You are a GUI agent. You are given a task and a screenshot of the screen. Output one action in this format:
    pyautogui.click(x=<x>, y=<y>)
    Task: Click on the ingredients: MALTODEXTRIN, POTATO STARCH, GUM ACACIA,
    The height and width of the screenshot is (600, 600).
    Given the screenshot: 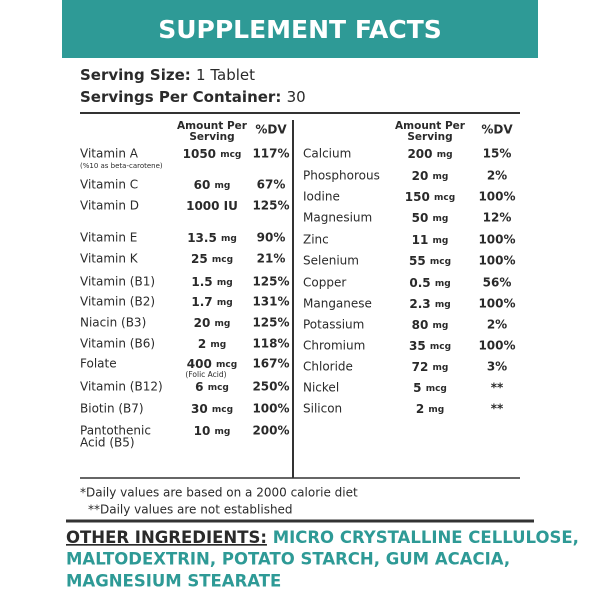 What is the action you would take?
    pyautogui.click(x=288, y=559)
    